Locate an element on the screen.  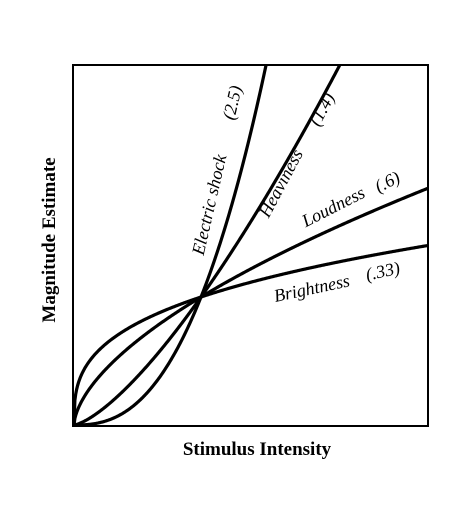
brightness-label: Brightness is located at coordinates (311, 288).